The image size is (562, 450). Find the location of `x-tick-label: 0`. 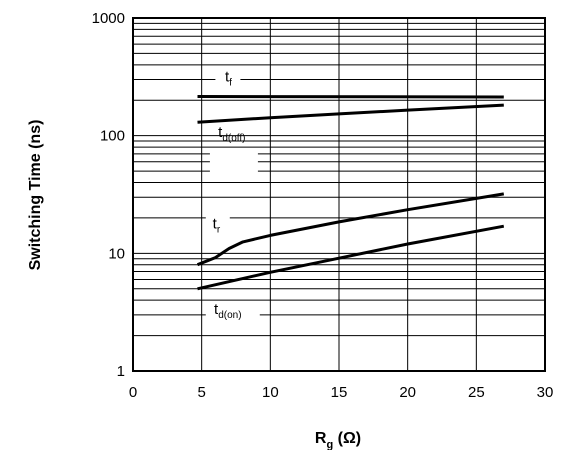

x-tick-label: 0 is located at coordinates (133, 392).